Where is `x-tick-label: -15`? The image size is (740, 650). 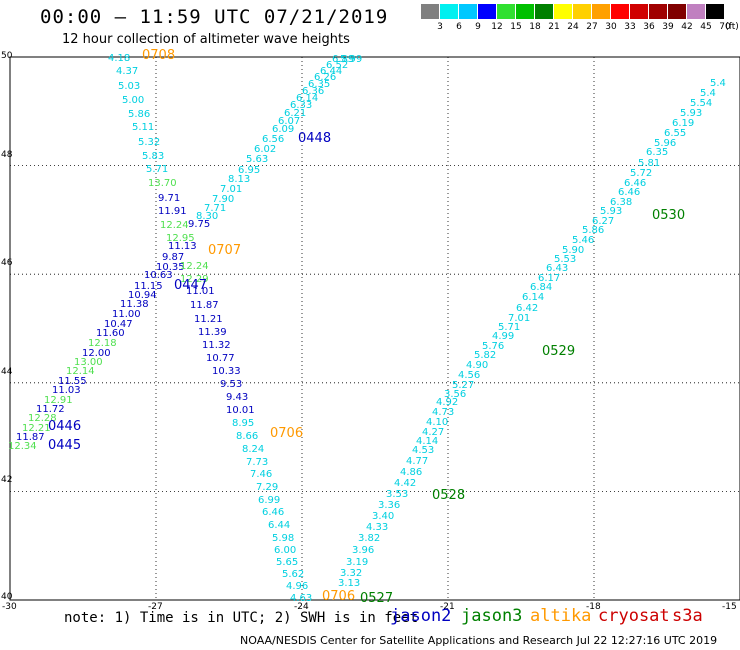 x-tick-label: -15 is located at coordinates (729, 607).